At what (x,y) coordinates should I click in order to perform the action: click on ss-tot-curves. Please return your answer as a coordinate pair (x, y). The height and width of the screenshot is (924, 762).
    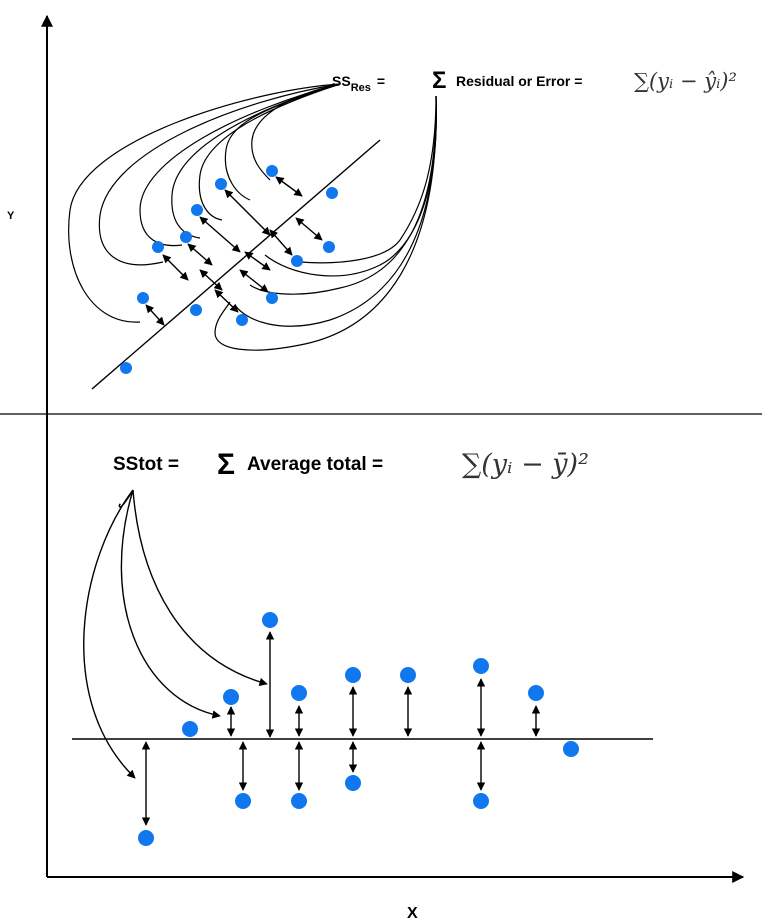
    Looking at the image, I should click on (175, 634).